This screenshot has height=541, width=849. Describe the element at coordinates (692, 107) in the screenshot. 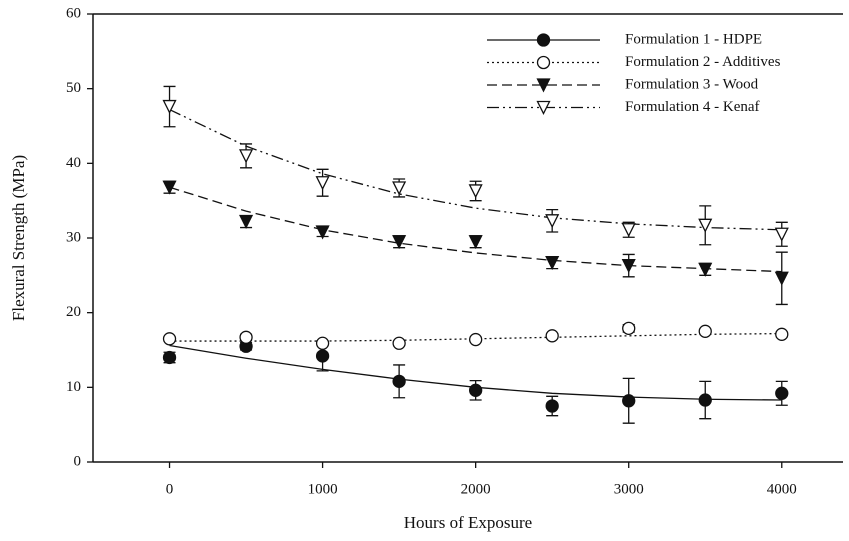

I see `legend-label: Formulation 4 - Kenaf` at that location.